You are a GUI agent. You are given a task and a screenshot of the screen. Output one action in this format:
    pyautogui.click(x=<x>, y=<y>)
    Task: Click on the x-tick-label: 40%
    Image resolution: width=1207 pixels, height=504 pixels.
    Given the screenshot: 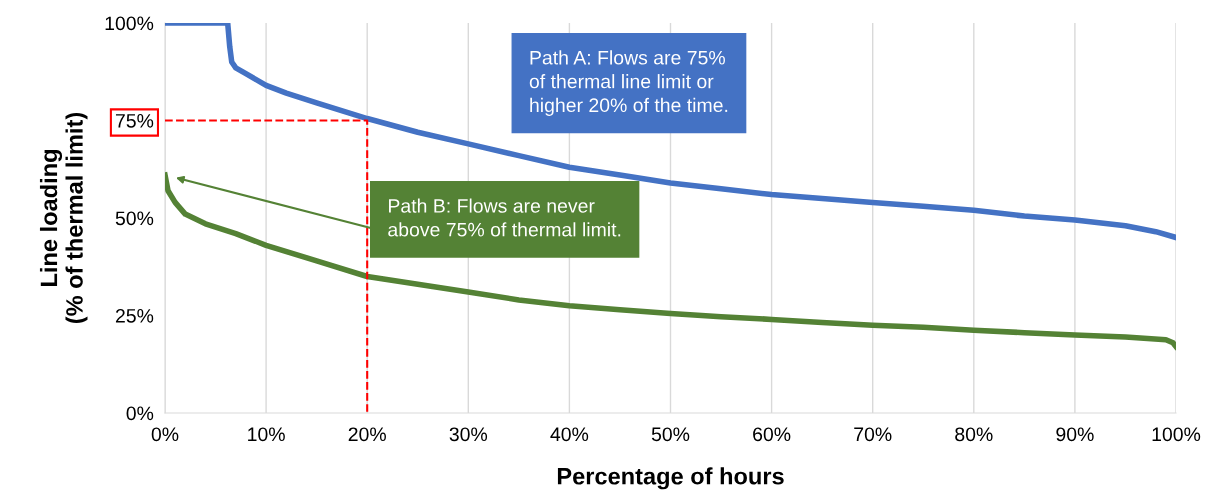 What is the action you would take?
    pyautogui.click(x=569, y=434)
    